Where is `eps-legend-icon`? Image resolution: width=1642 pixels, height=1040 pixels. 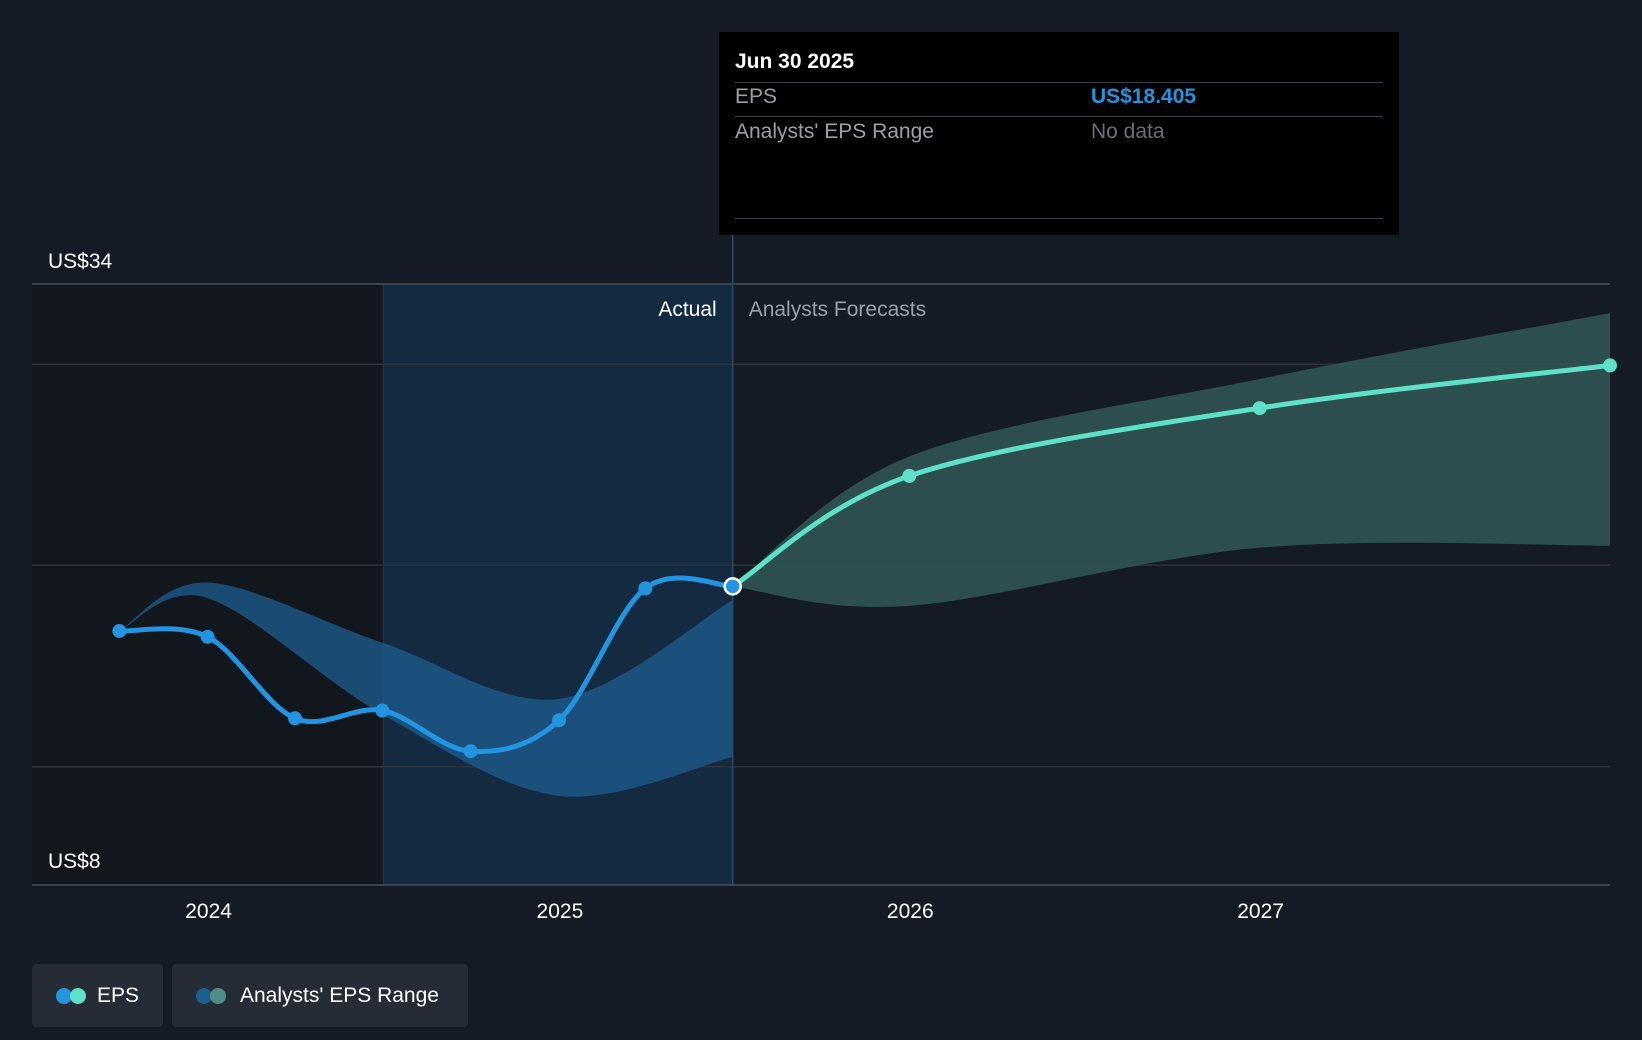 eps-legend-icon is located at coordinates (71, 995).